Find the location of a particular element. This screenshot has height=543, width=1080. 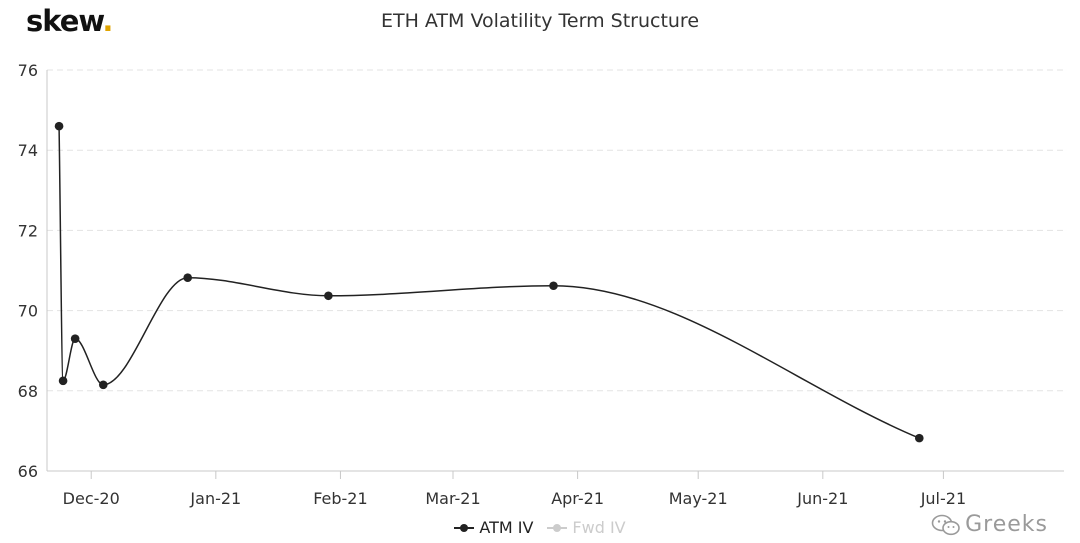

y-tick-label: 66 is located at coordinates (28, 471).